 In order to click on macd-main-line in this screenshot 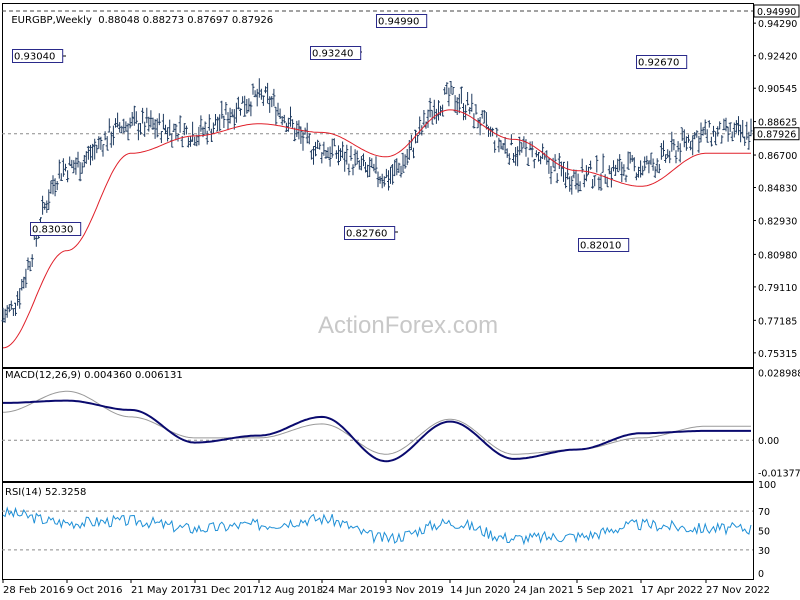, I will do `click(377, 431)`.